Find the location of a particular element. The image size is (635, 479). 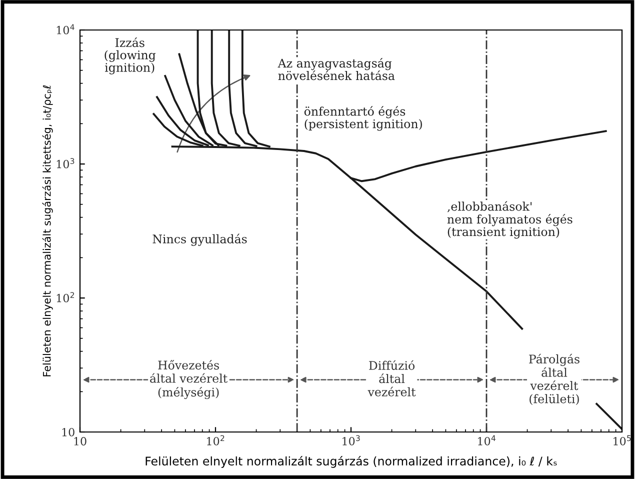

annotation: Hővezetés által vezérelt (mélységi) is located at coordinates (189, 380).